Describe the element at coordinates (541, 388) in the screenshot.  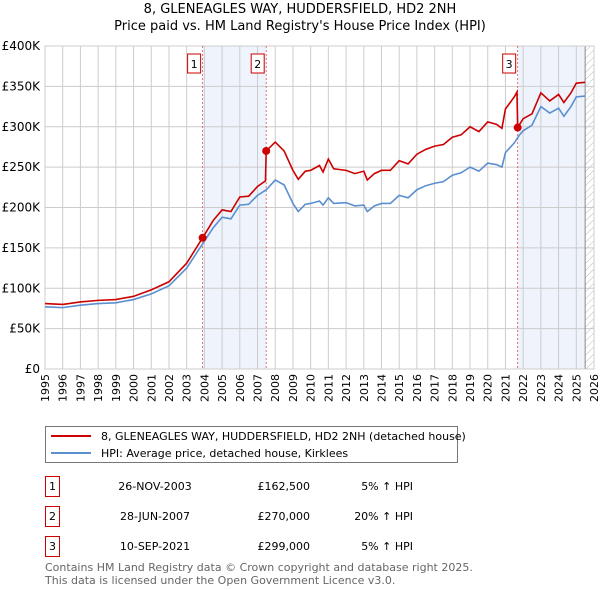
I see `x-tick-label: 2023` at that location.